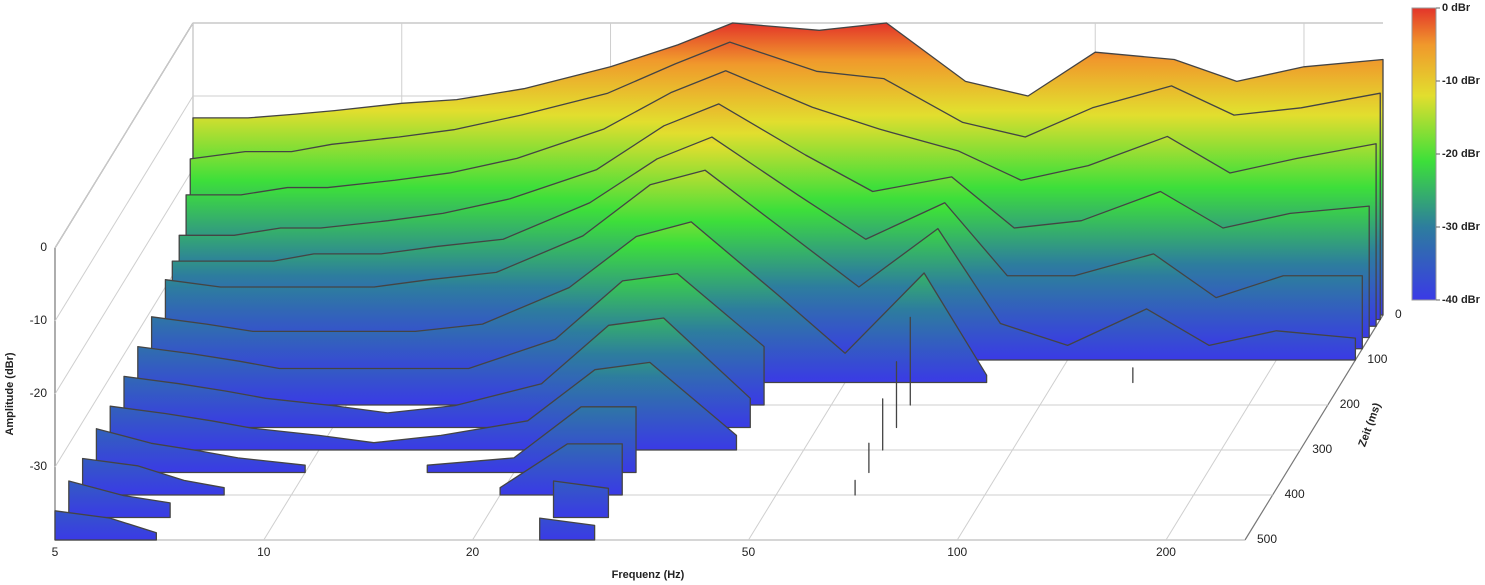 The image size is (1485, 585). What do you see at coordinates (1322, 449) in the screenshot?
I see `z-tick-label: 300` at bounding box center [1322, 449].